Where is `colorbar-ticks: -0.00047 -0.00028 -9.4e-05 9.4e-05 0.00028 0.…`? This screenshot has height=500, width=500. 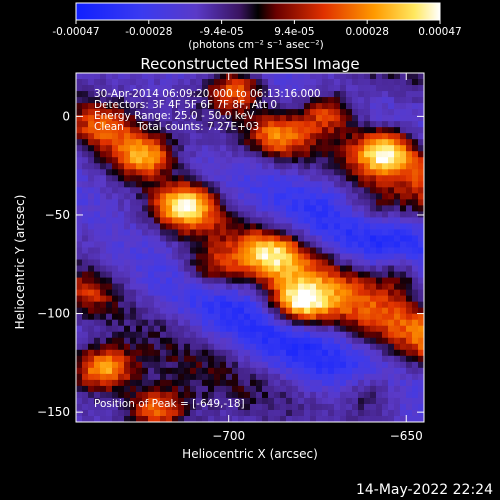 colorbar-ticks: -0.00047 -0.00028 -9.4e-05 9.4e-05 0.00028 0.… is located at coordinates (257, 29).